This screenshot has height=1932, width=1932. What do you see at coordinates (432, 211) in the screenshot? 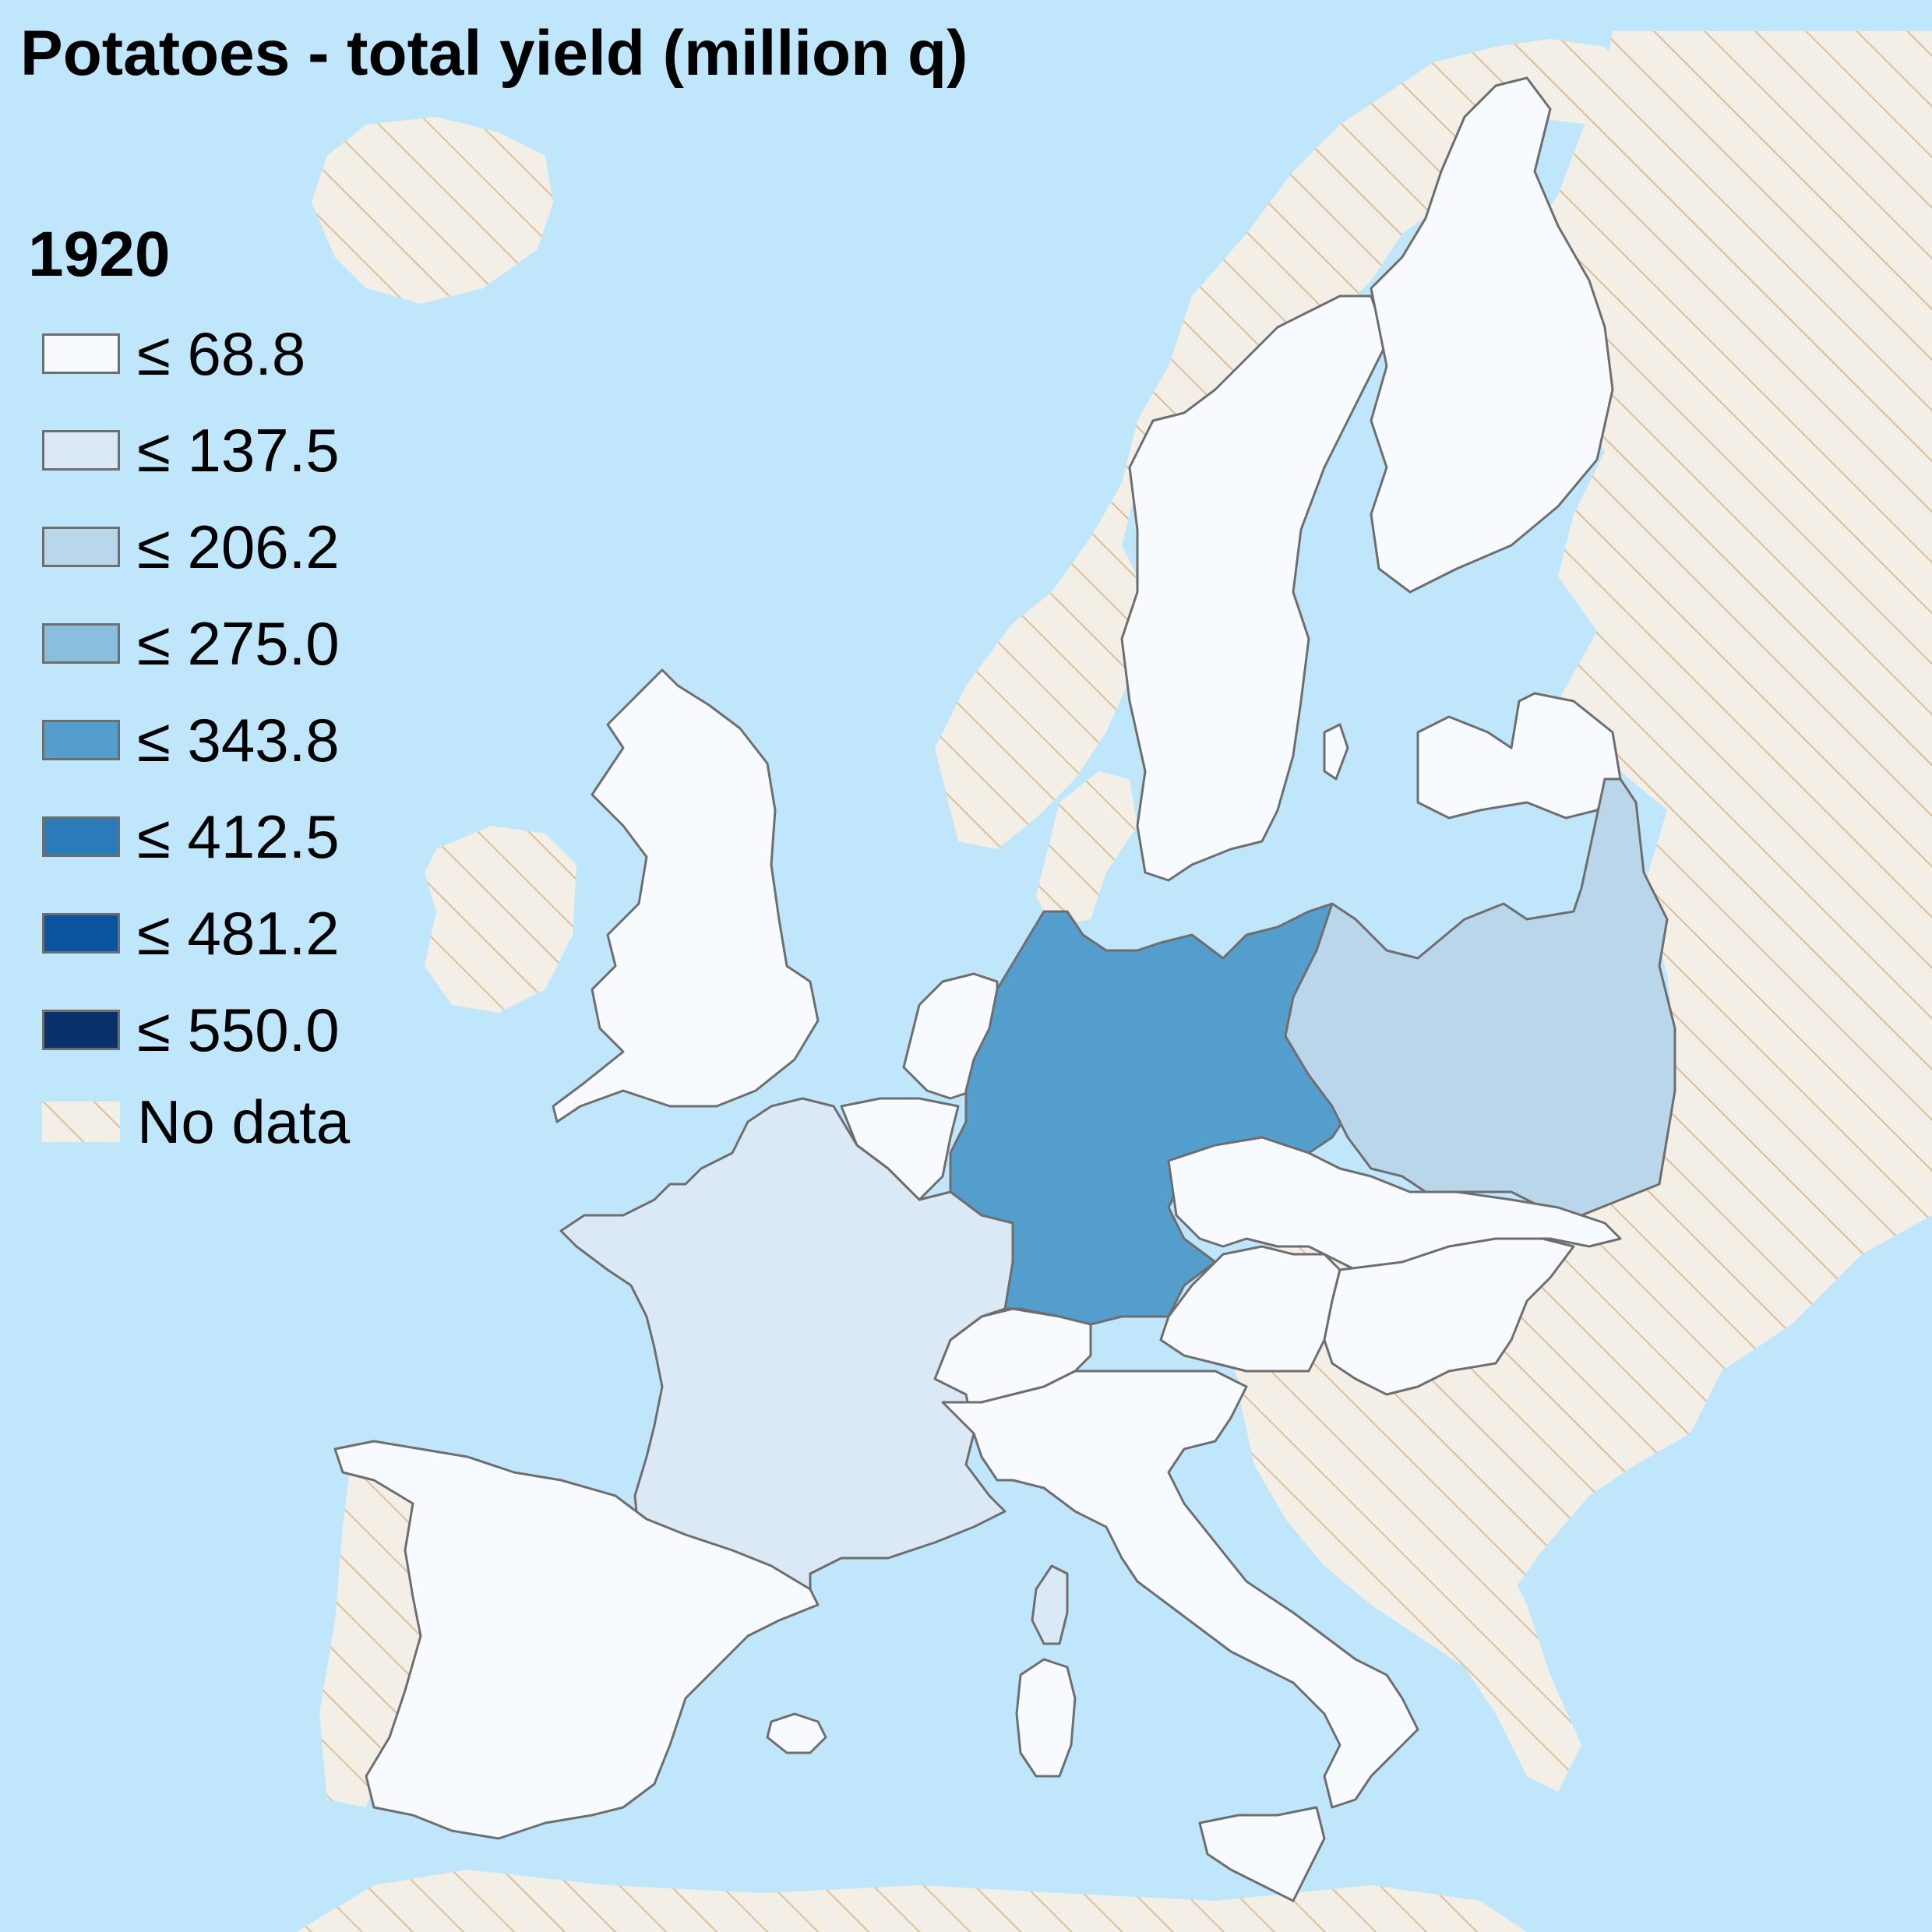
I see `iceland` at bounding box center [432, 211].